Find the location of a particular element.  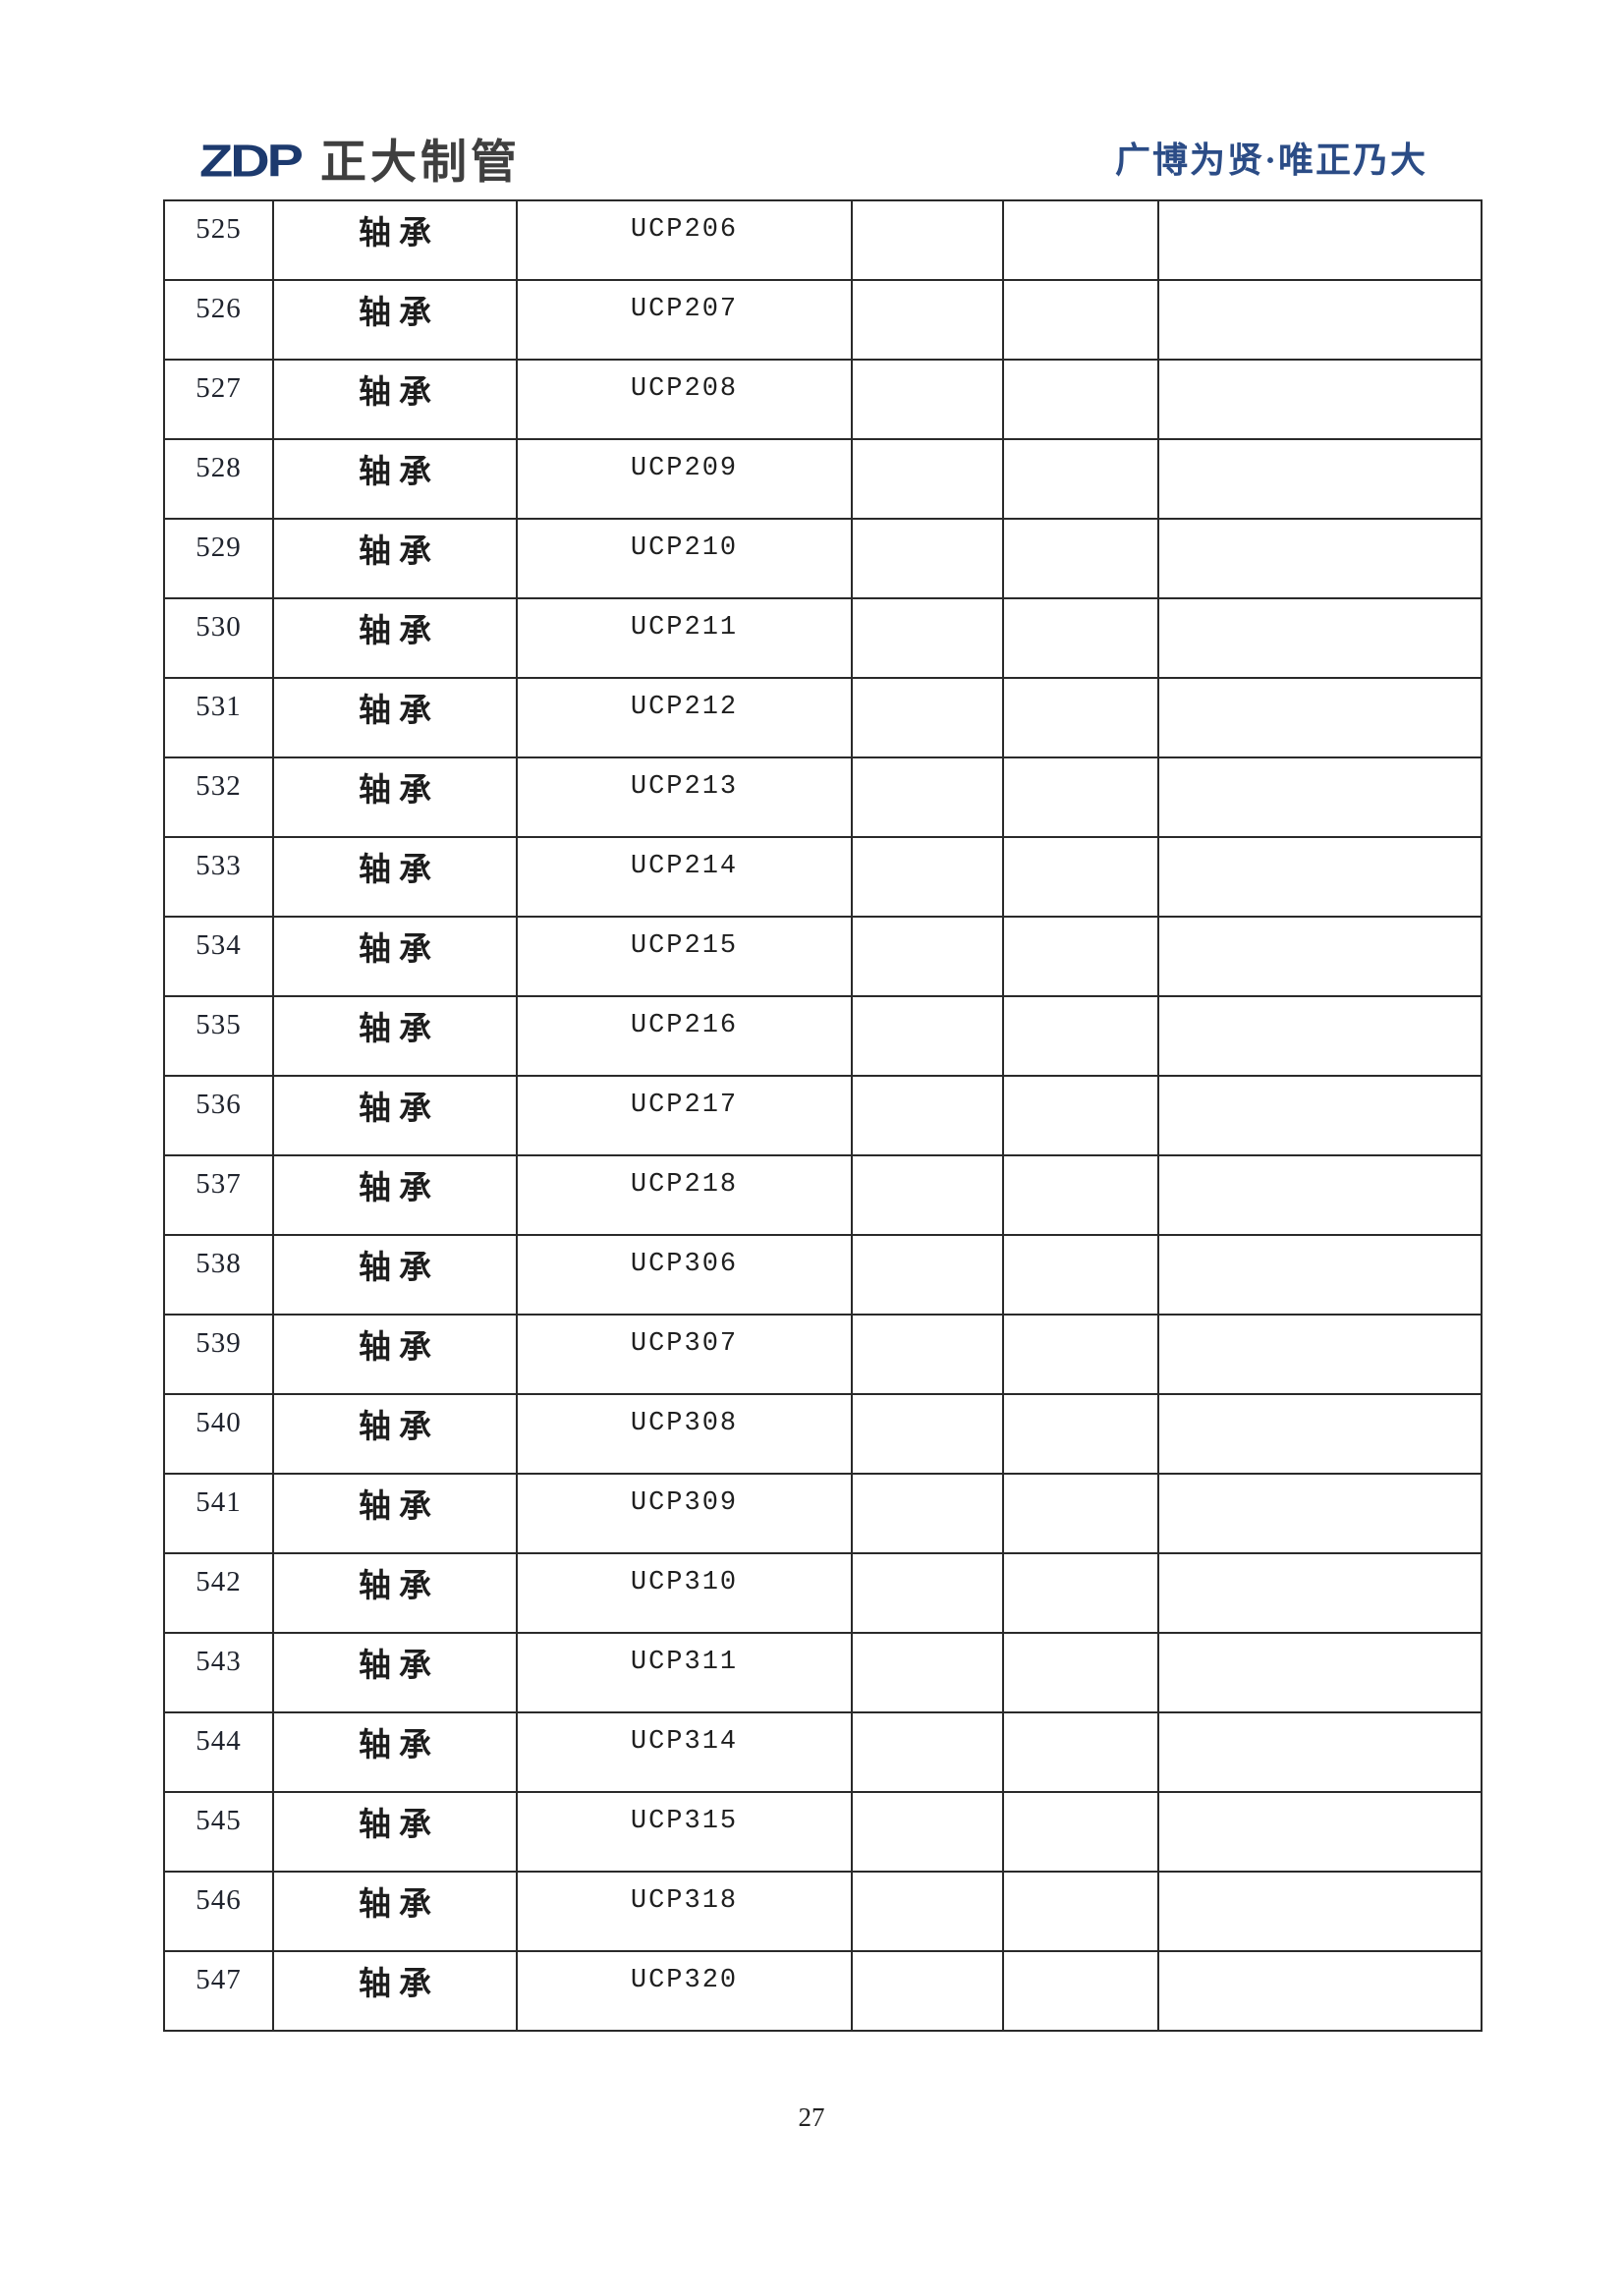

model-code-cell: UCP206 is located at coordinates (685, 240).